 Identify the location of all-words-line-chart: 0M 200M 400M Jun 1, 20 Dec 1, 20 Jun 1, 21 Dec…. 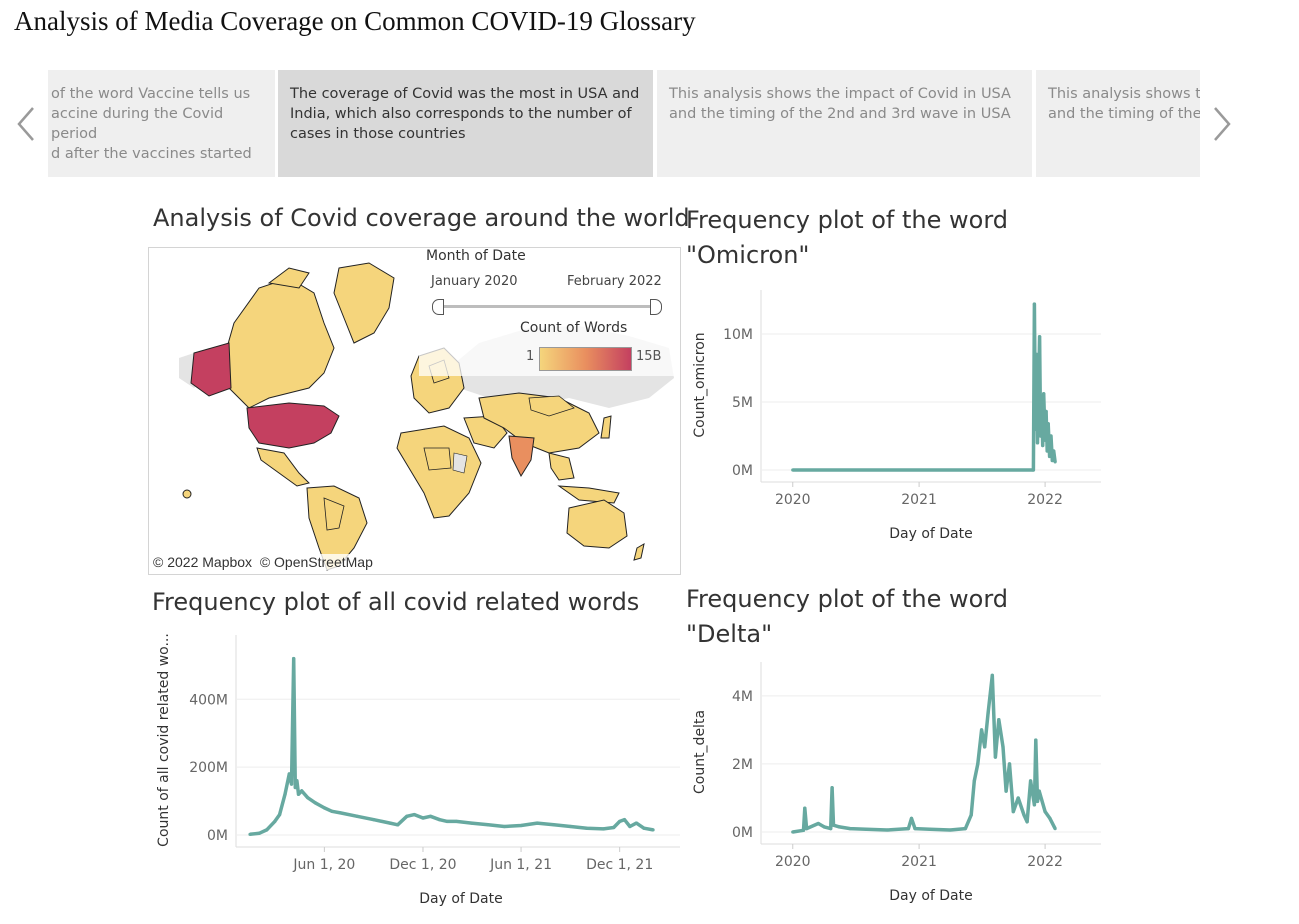
(415, 772).